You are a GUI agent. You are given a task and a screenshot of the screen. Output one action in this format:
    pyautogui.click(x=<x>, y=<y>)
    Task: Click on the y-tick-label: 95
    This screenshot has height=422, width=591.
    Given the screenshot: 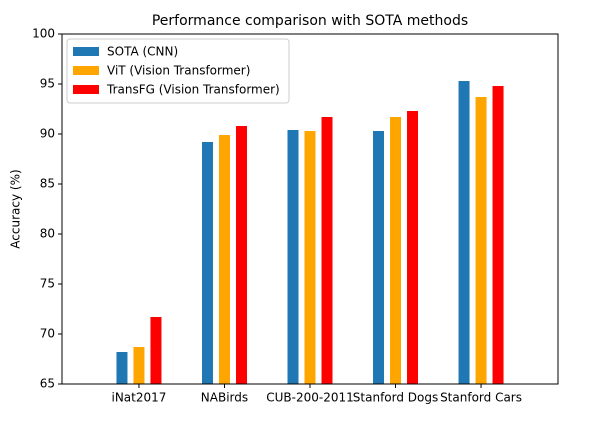 What is the action you would take?
    pyautogui.click(x=47, y=84)
    